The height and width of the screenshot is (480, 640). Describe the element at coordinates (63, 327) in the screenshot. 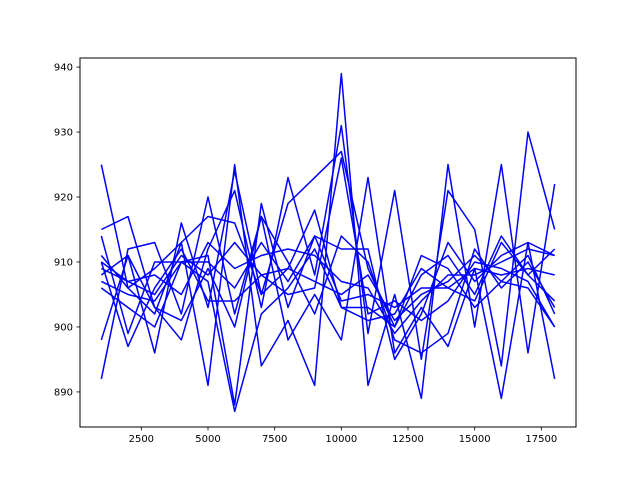

I see `y-tick-label: 900` at that location.